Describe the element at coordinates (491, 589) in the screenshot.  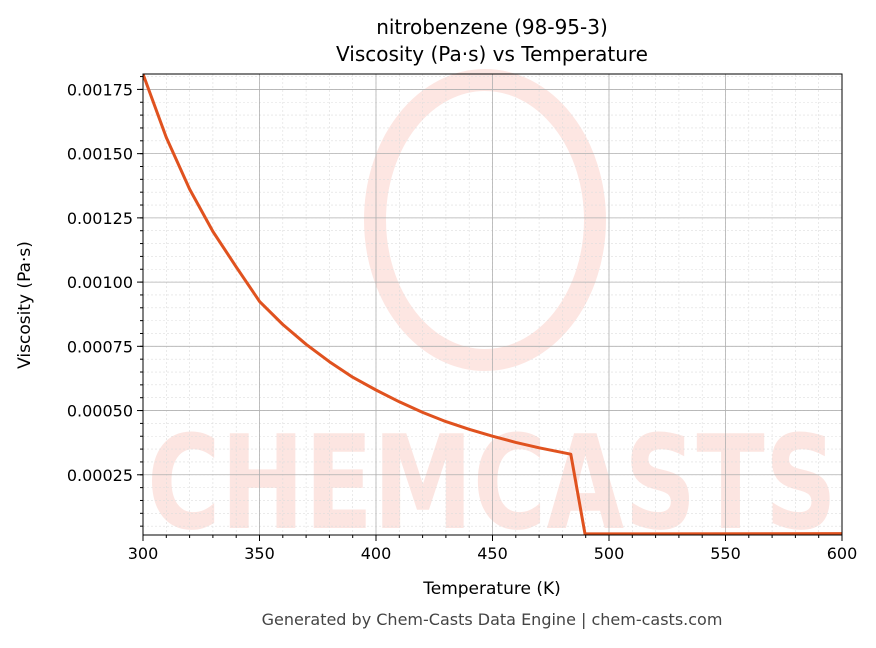
I see `x-axis-label: Temperature (K)` at that location.